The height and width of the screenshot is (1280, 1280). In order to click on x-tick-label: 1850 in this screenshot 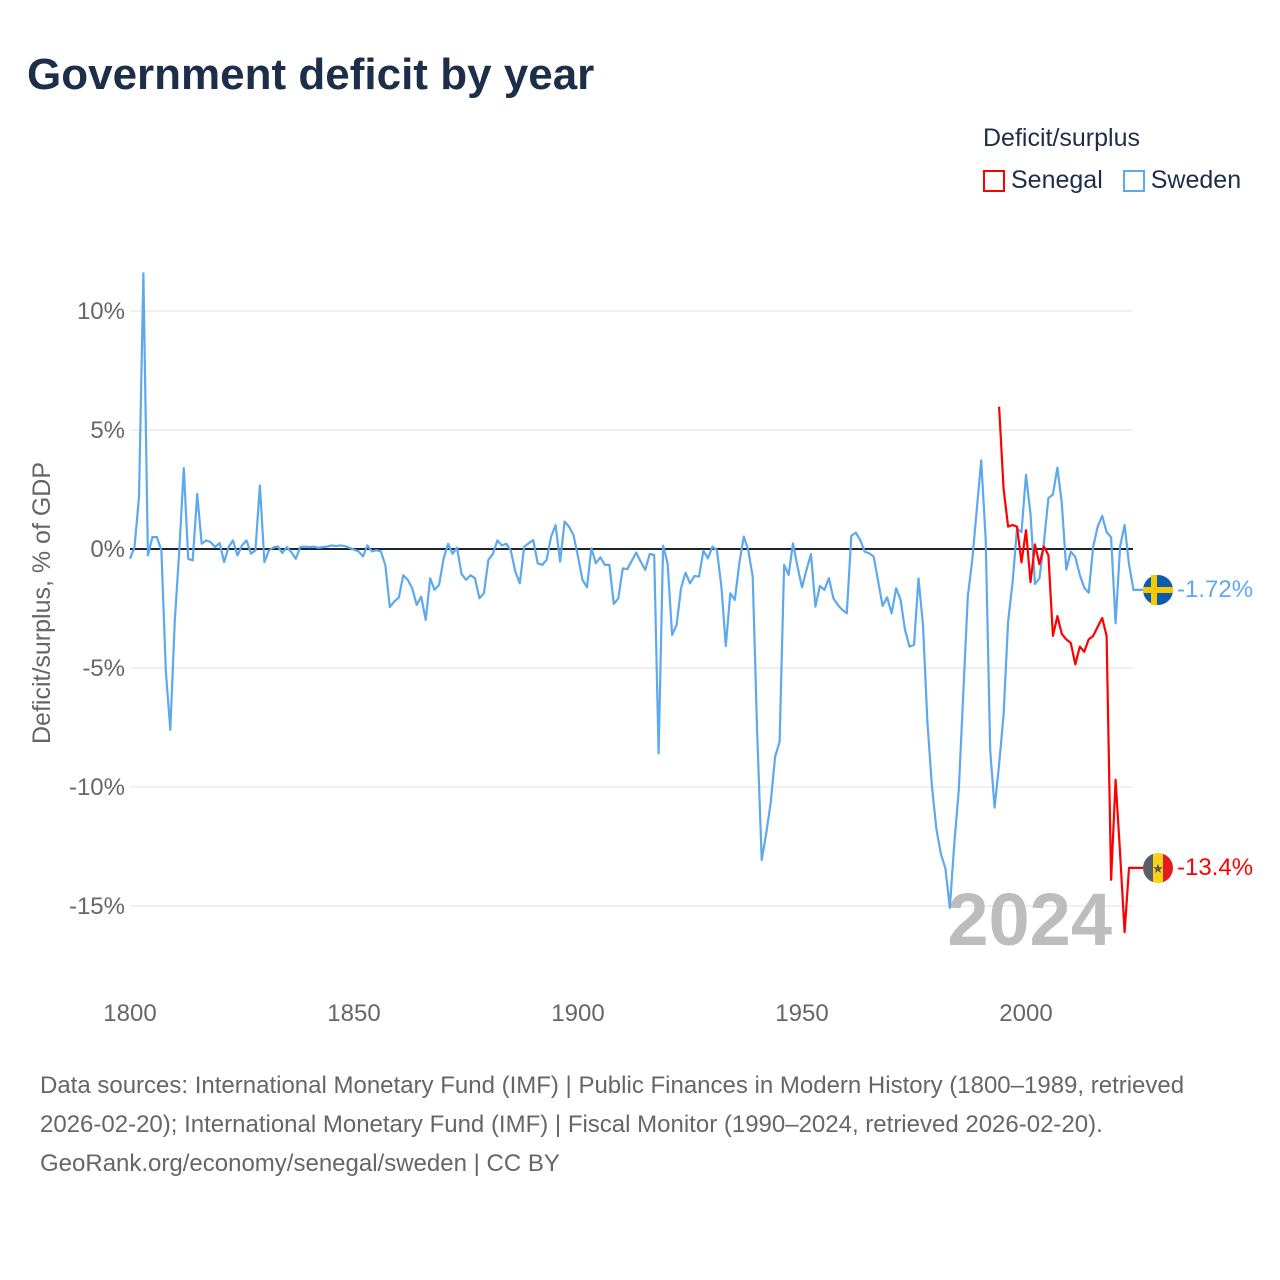, I will do `click(353, 1013)`.